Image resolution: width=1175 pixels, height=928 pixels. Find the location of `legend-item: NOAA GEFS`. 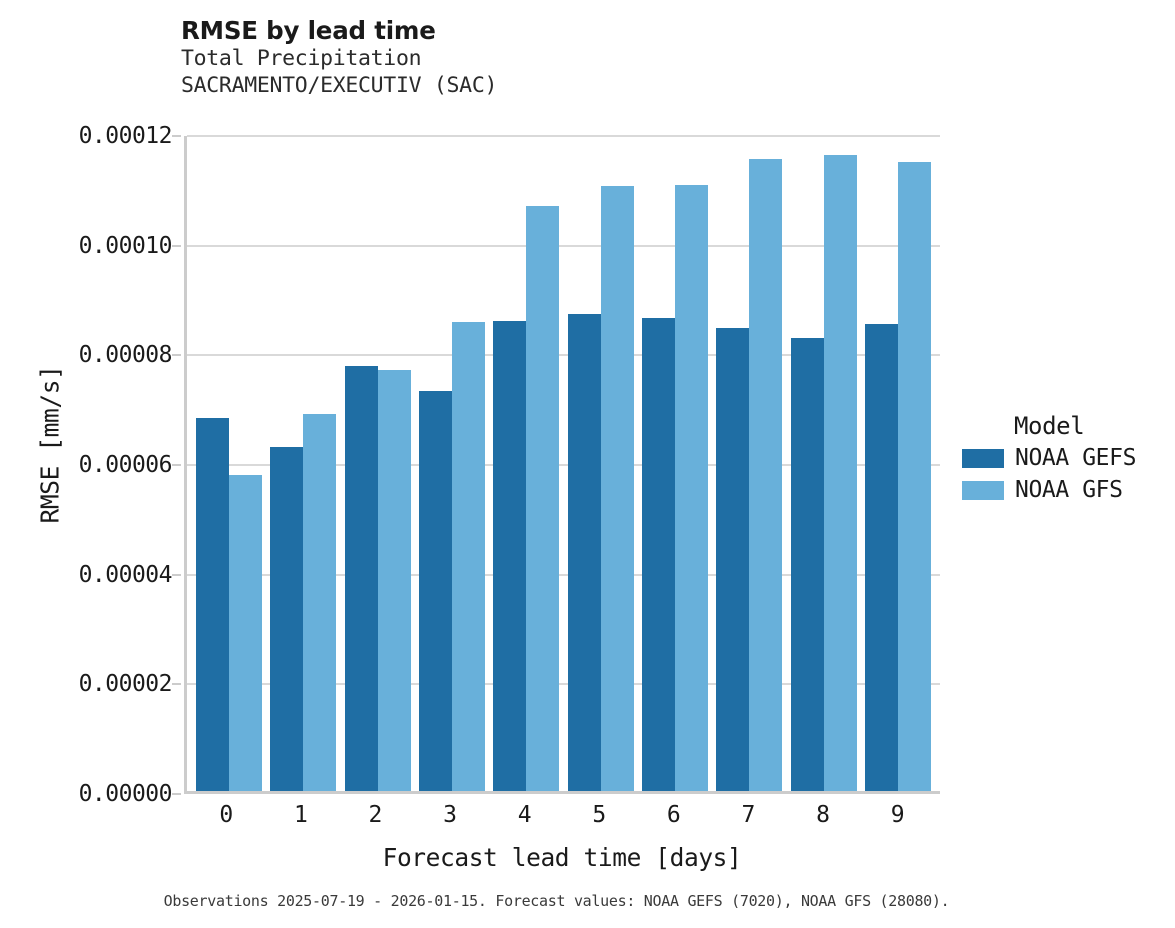

legend-item: NOAA GEFS is located at coordinates (1067, 458).